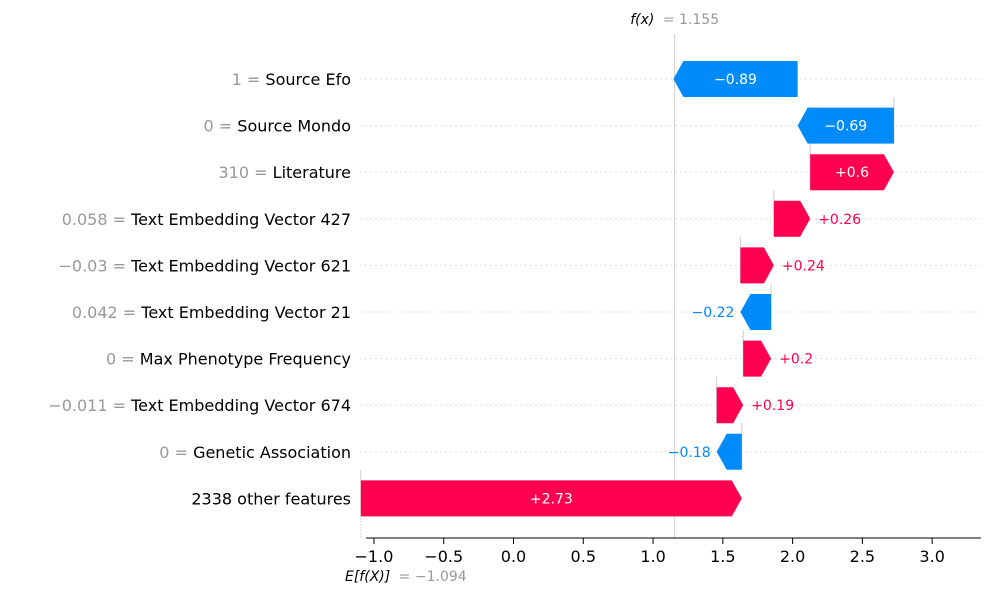 The image size is (991, 593). I want to click on fx-annotation: f(x) = 1.155, so click(674, 20).